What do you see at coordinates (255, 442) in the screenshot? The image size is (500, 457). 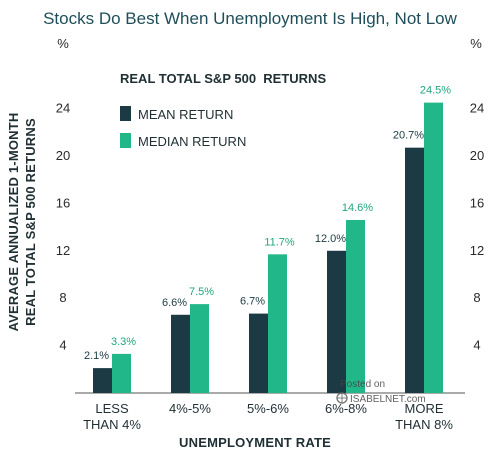 I see `x-axis-title: UNEMPLOYMENT RATE` at bounding box center [255, 442].